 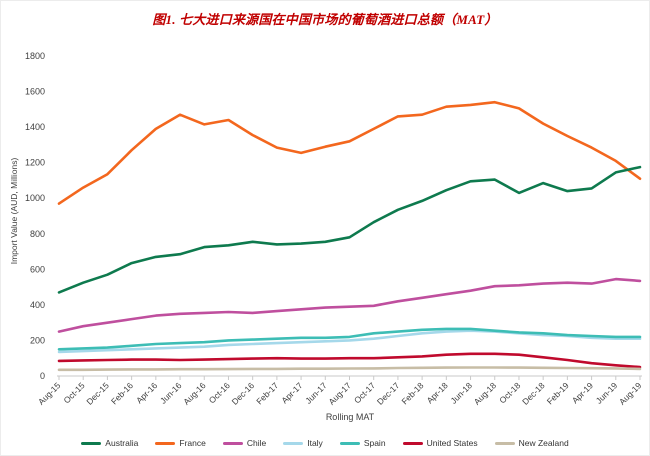 What do you see at coordinates (122, 393) in the screenshot?
I see `x-tick-label: Feb-16` at bounding box center [122, 393].